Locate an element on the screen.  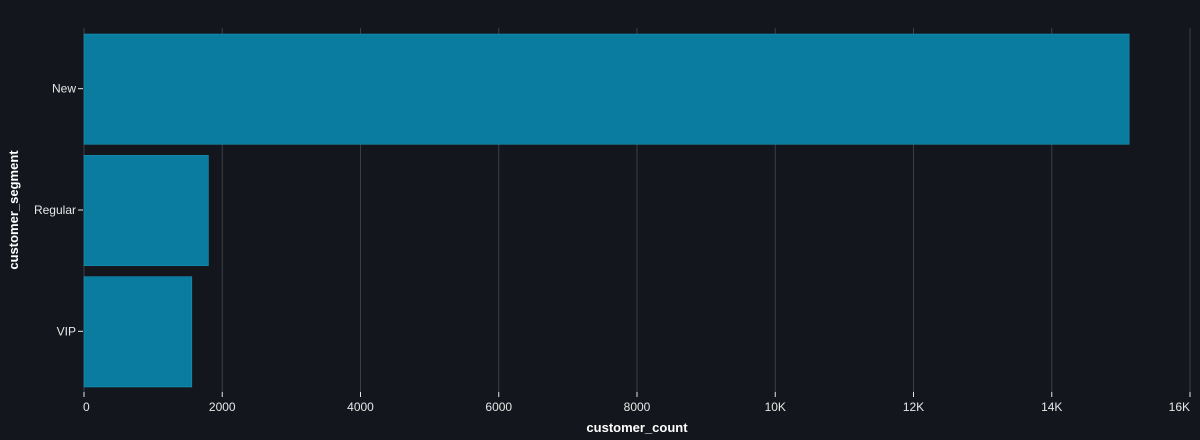
y-tick-label-regular: Regular is located at coordinates (55, 210).